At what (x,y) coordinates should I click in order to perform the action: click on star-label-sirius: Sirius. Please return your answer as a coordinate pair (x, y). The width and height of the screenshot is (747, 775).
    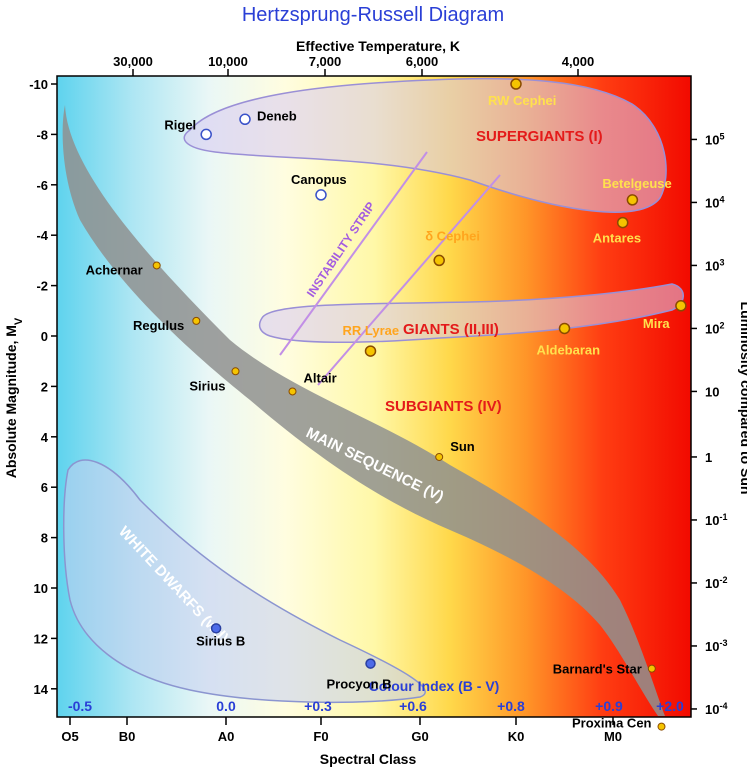
    Looking at the image, I should click on (207, 385).